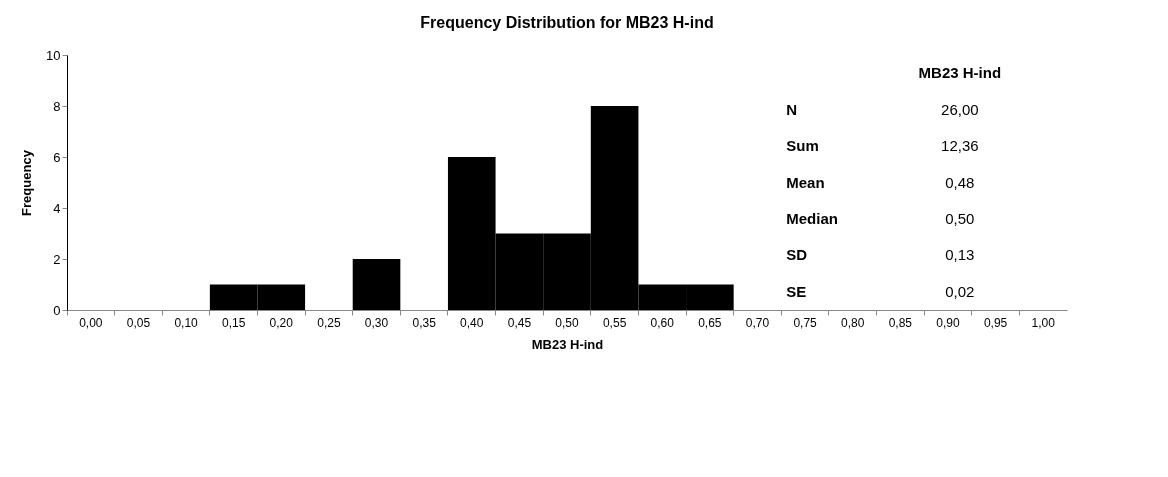  What do you see at coordinates (472, 322) in the screenshot?
I see `x-tick-label: 0,40` at bounding box center [472, 322].